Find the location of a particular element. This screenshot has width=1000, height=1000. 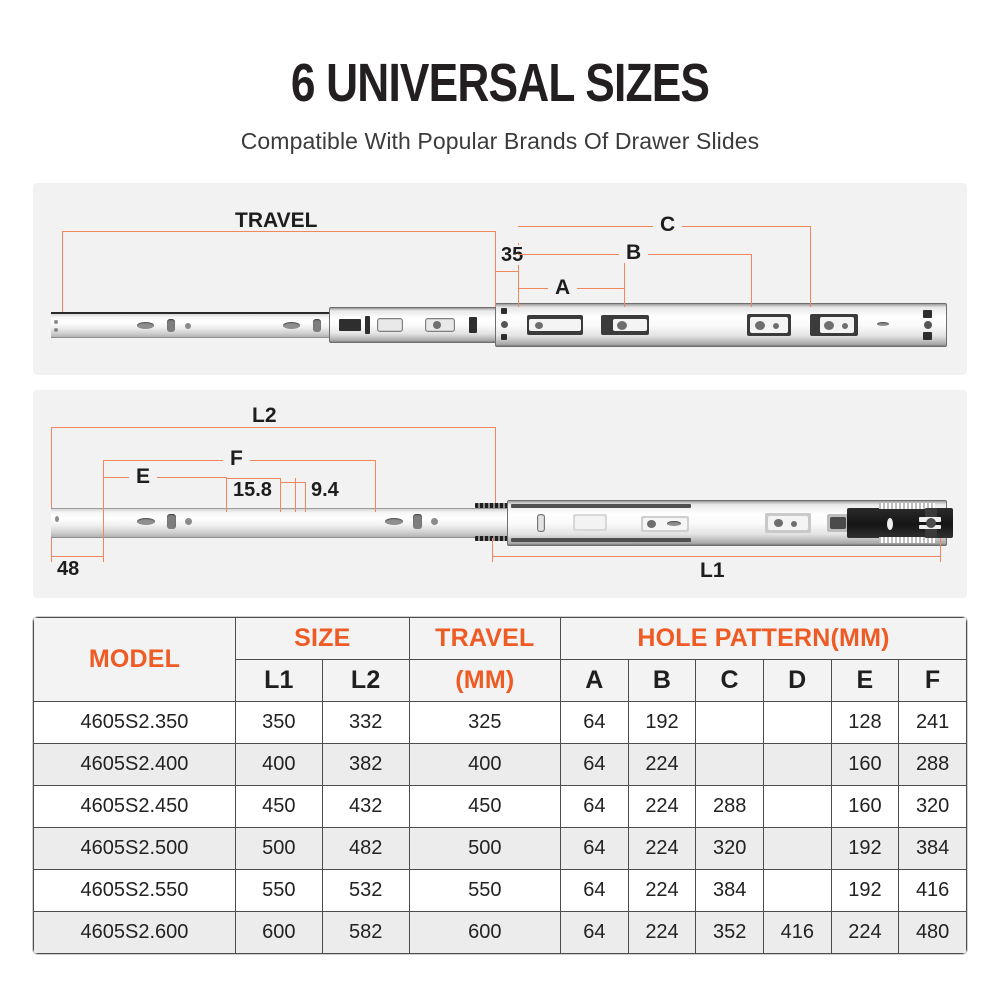

intermediate-rail-extended is located at coordinates (414, 325).